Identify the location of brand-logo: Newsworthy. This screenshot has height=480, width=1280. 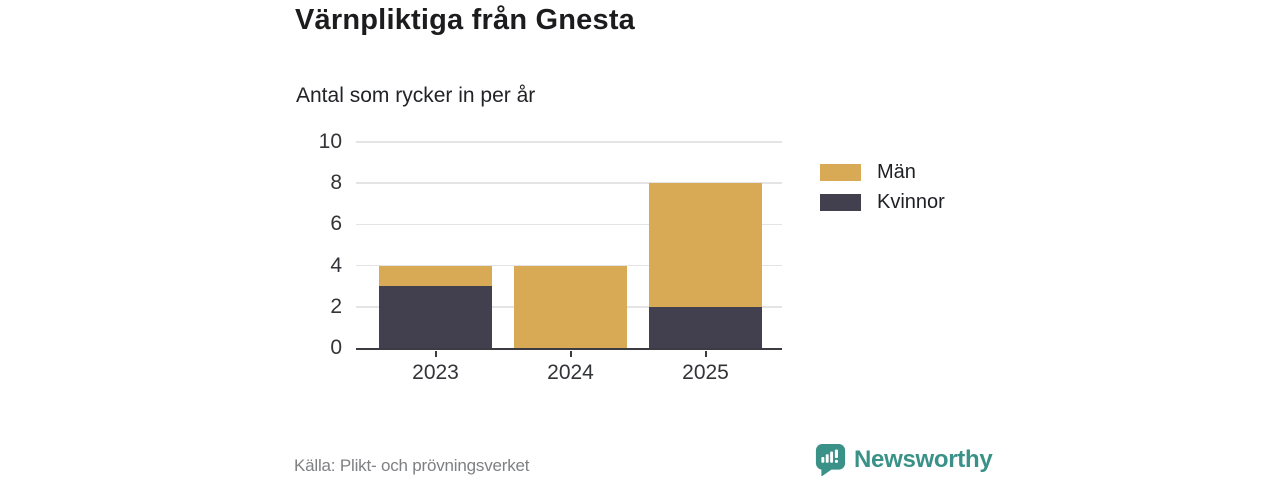
(904, 460).